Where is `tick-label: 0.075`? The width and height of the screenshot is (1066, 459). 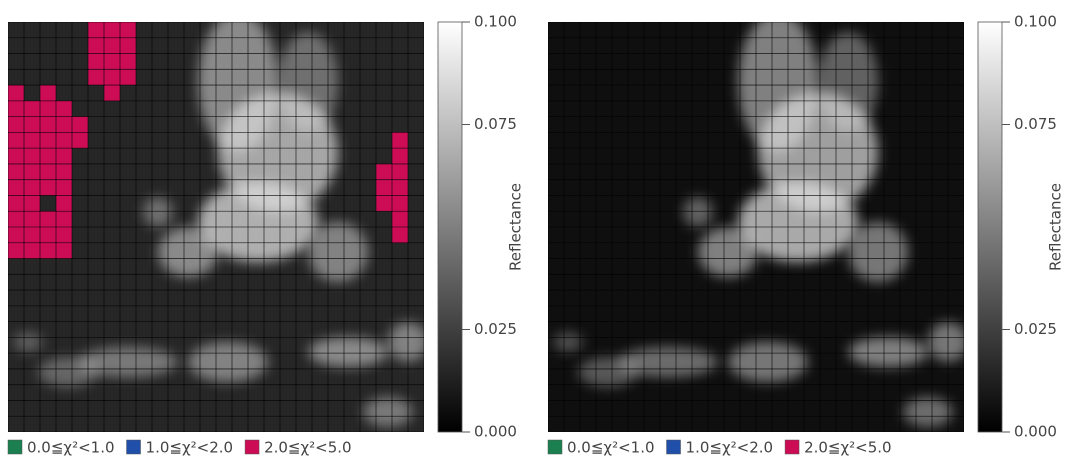 tick-label: 0.075 is located at coordinates (1035, 124).